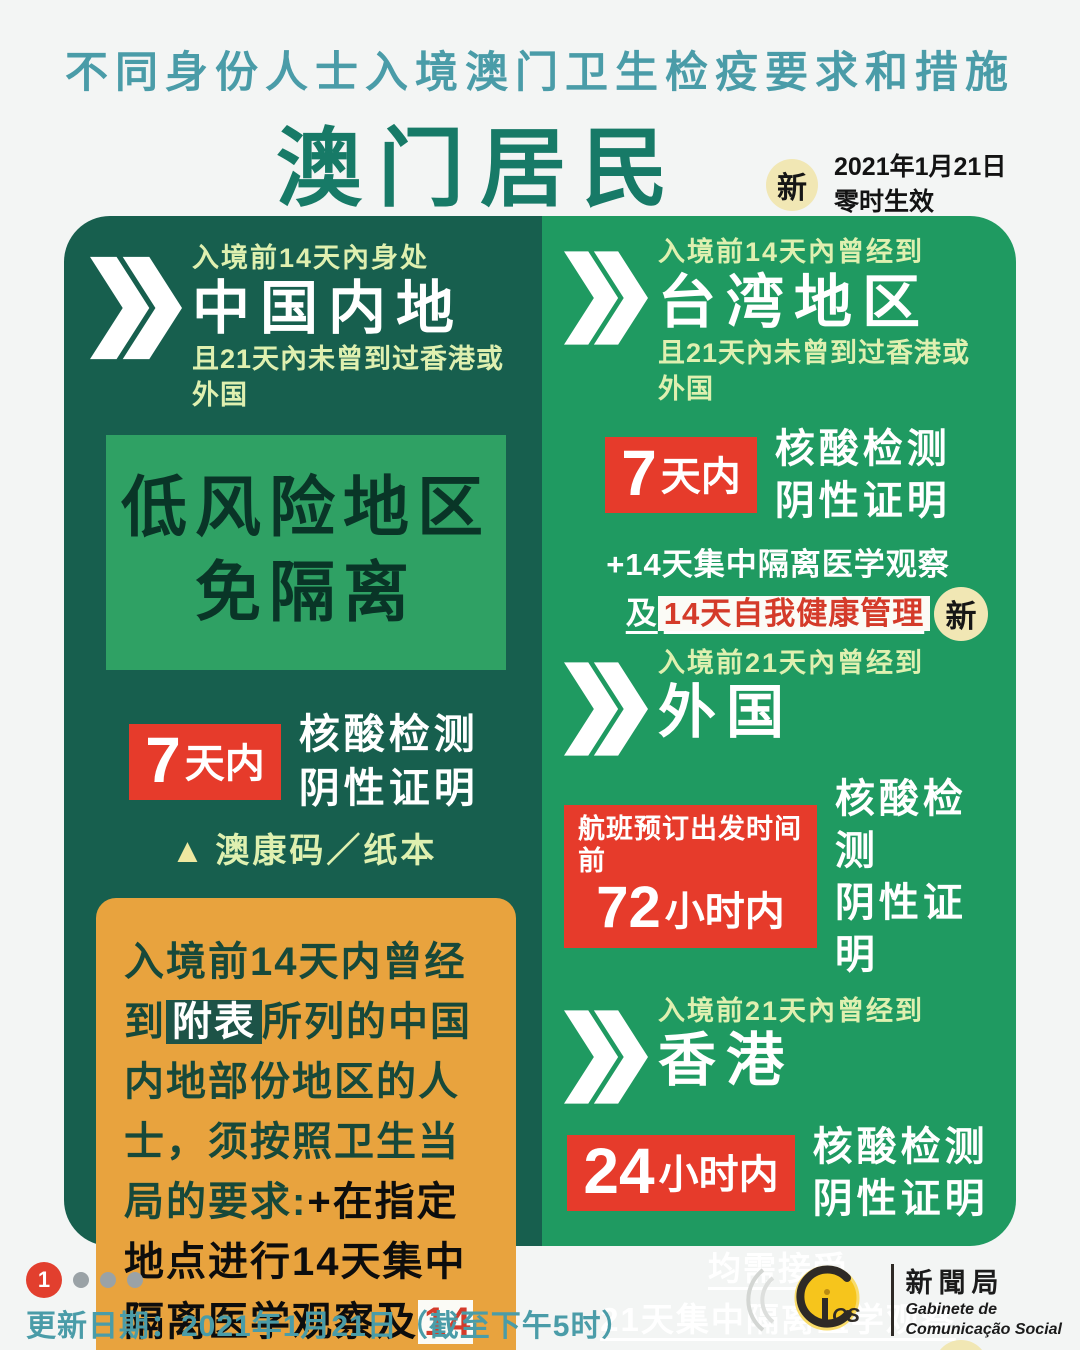  Describe the element at coordinates (955, 1282) in the screenshot. I see `logo-name-cn: 新聞局` at that location.